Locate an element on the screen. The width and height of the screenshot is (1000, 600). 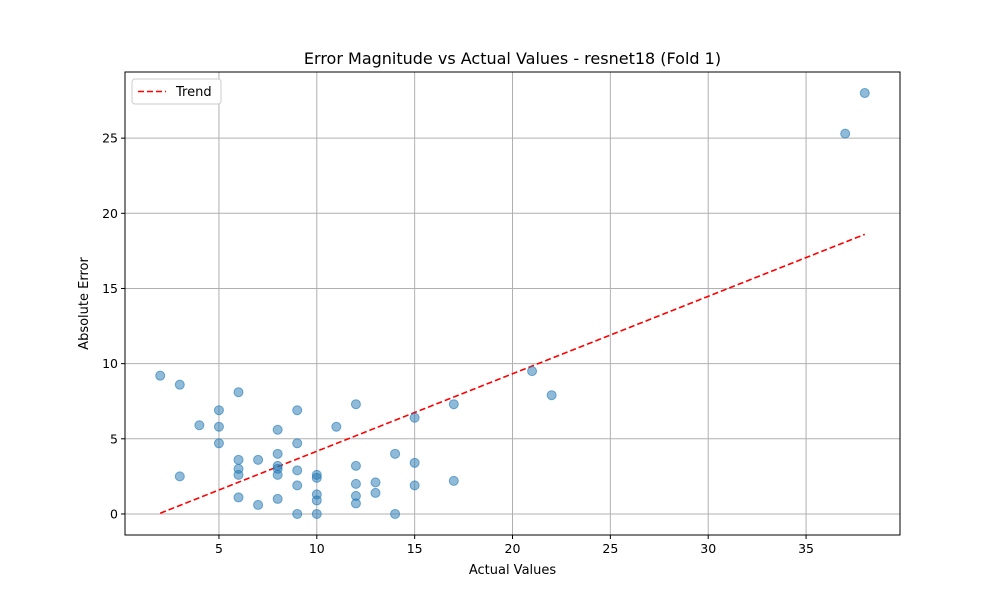
x-tick-label: 20 is located at coordinates (513, 548).